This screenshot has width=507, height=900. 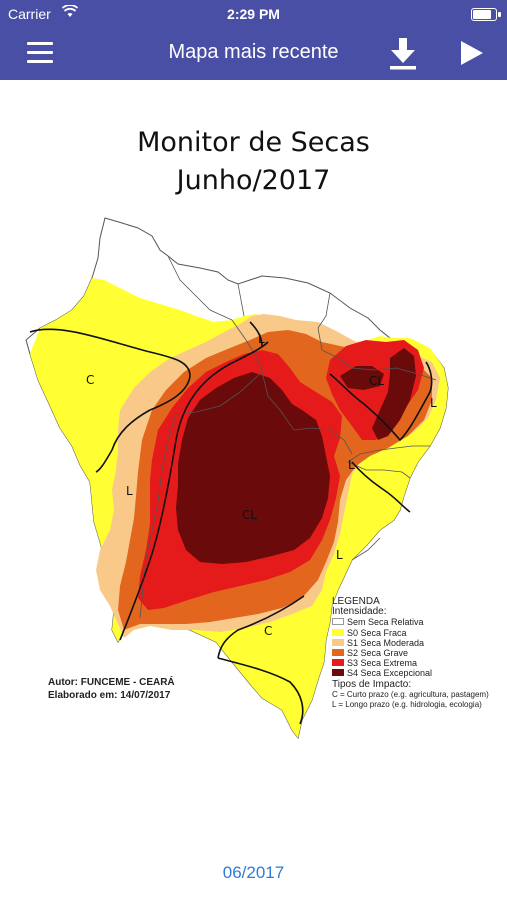 I want to click on legend-item: Sem Seca Relativa, so click(x=410, y=622).